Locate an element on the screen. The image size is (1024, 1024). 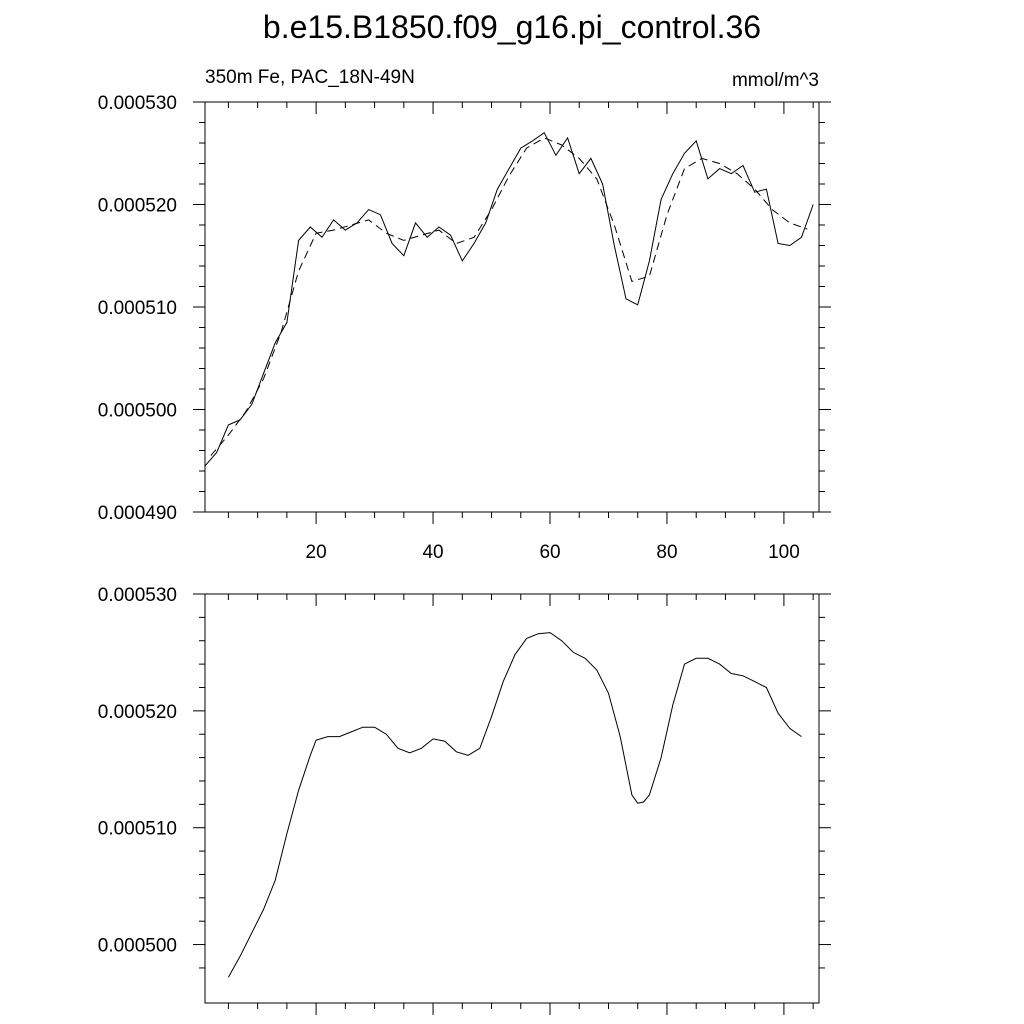
x-tick-label: 60 is located at coordinates (549, 552).